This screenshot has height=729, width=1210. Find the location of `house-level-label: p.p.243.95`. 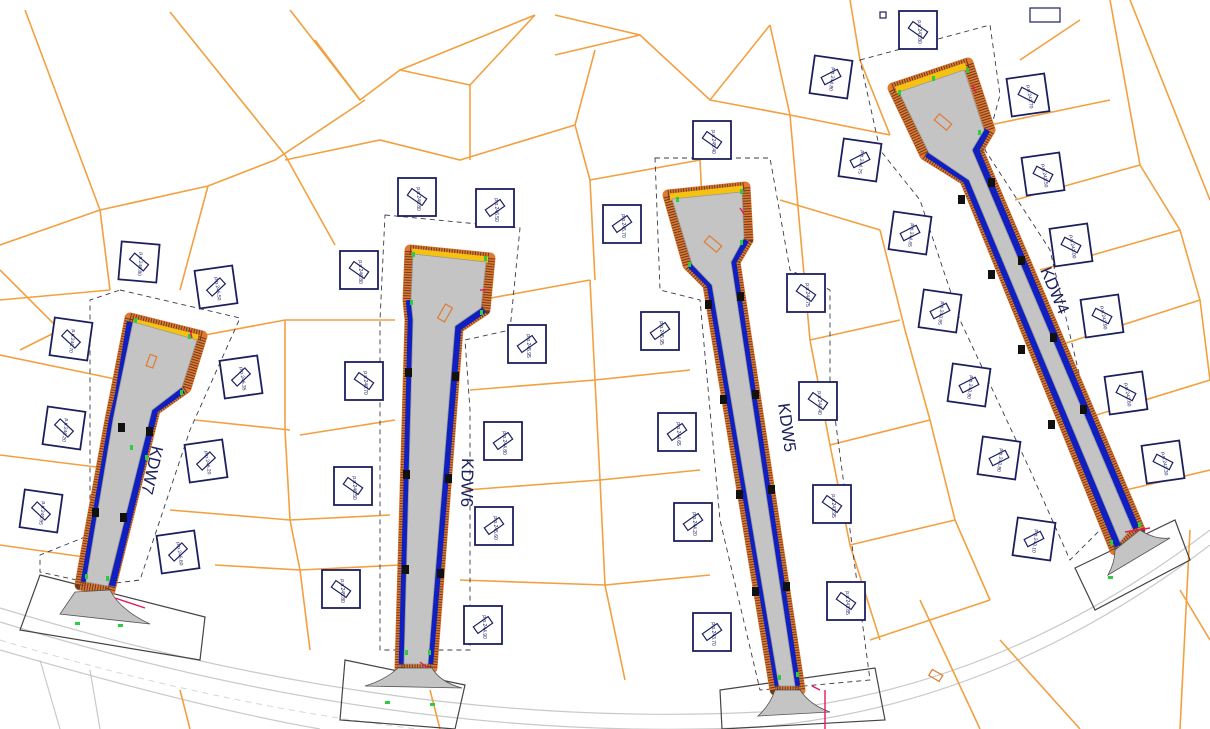

house-level-label: p.p.243.95 is located at coordinates (940, 313).